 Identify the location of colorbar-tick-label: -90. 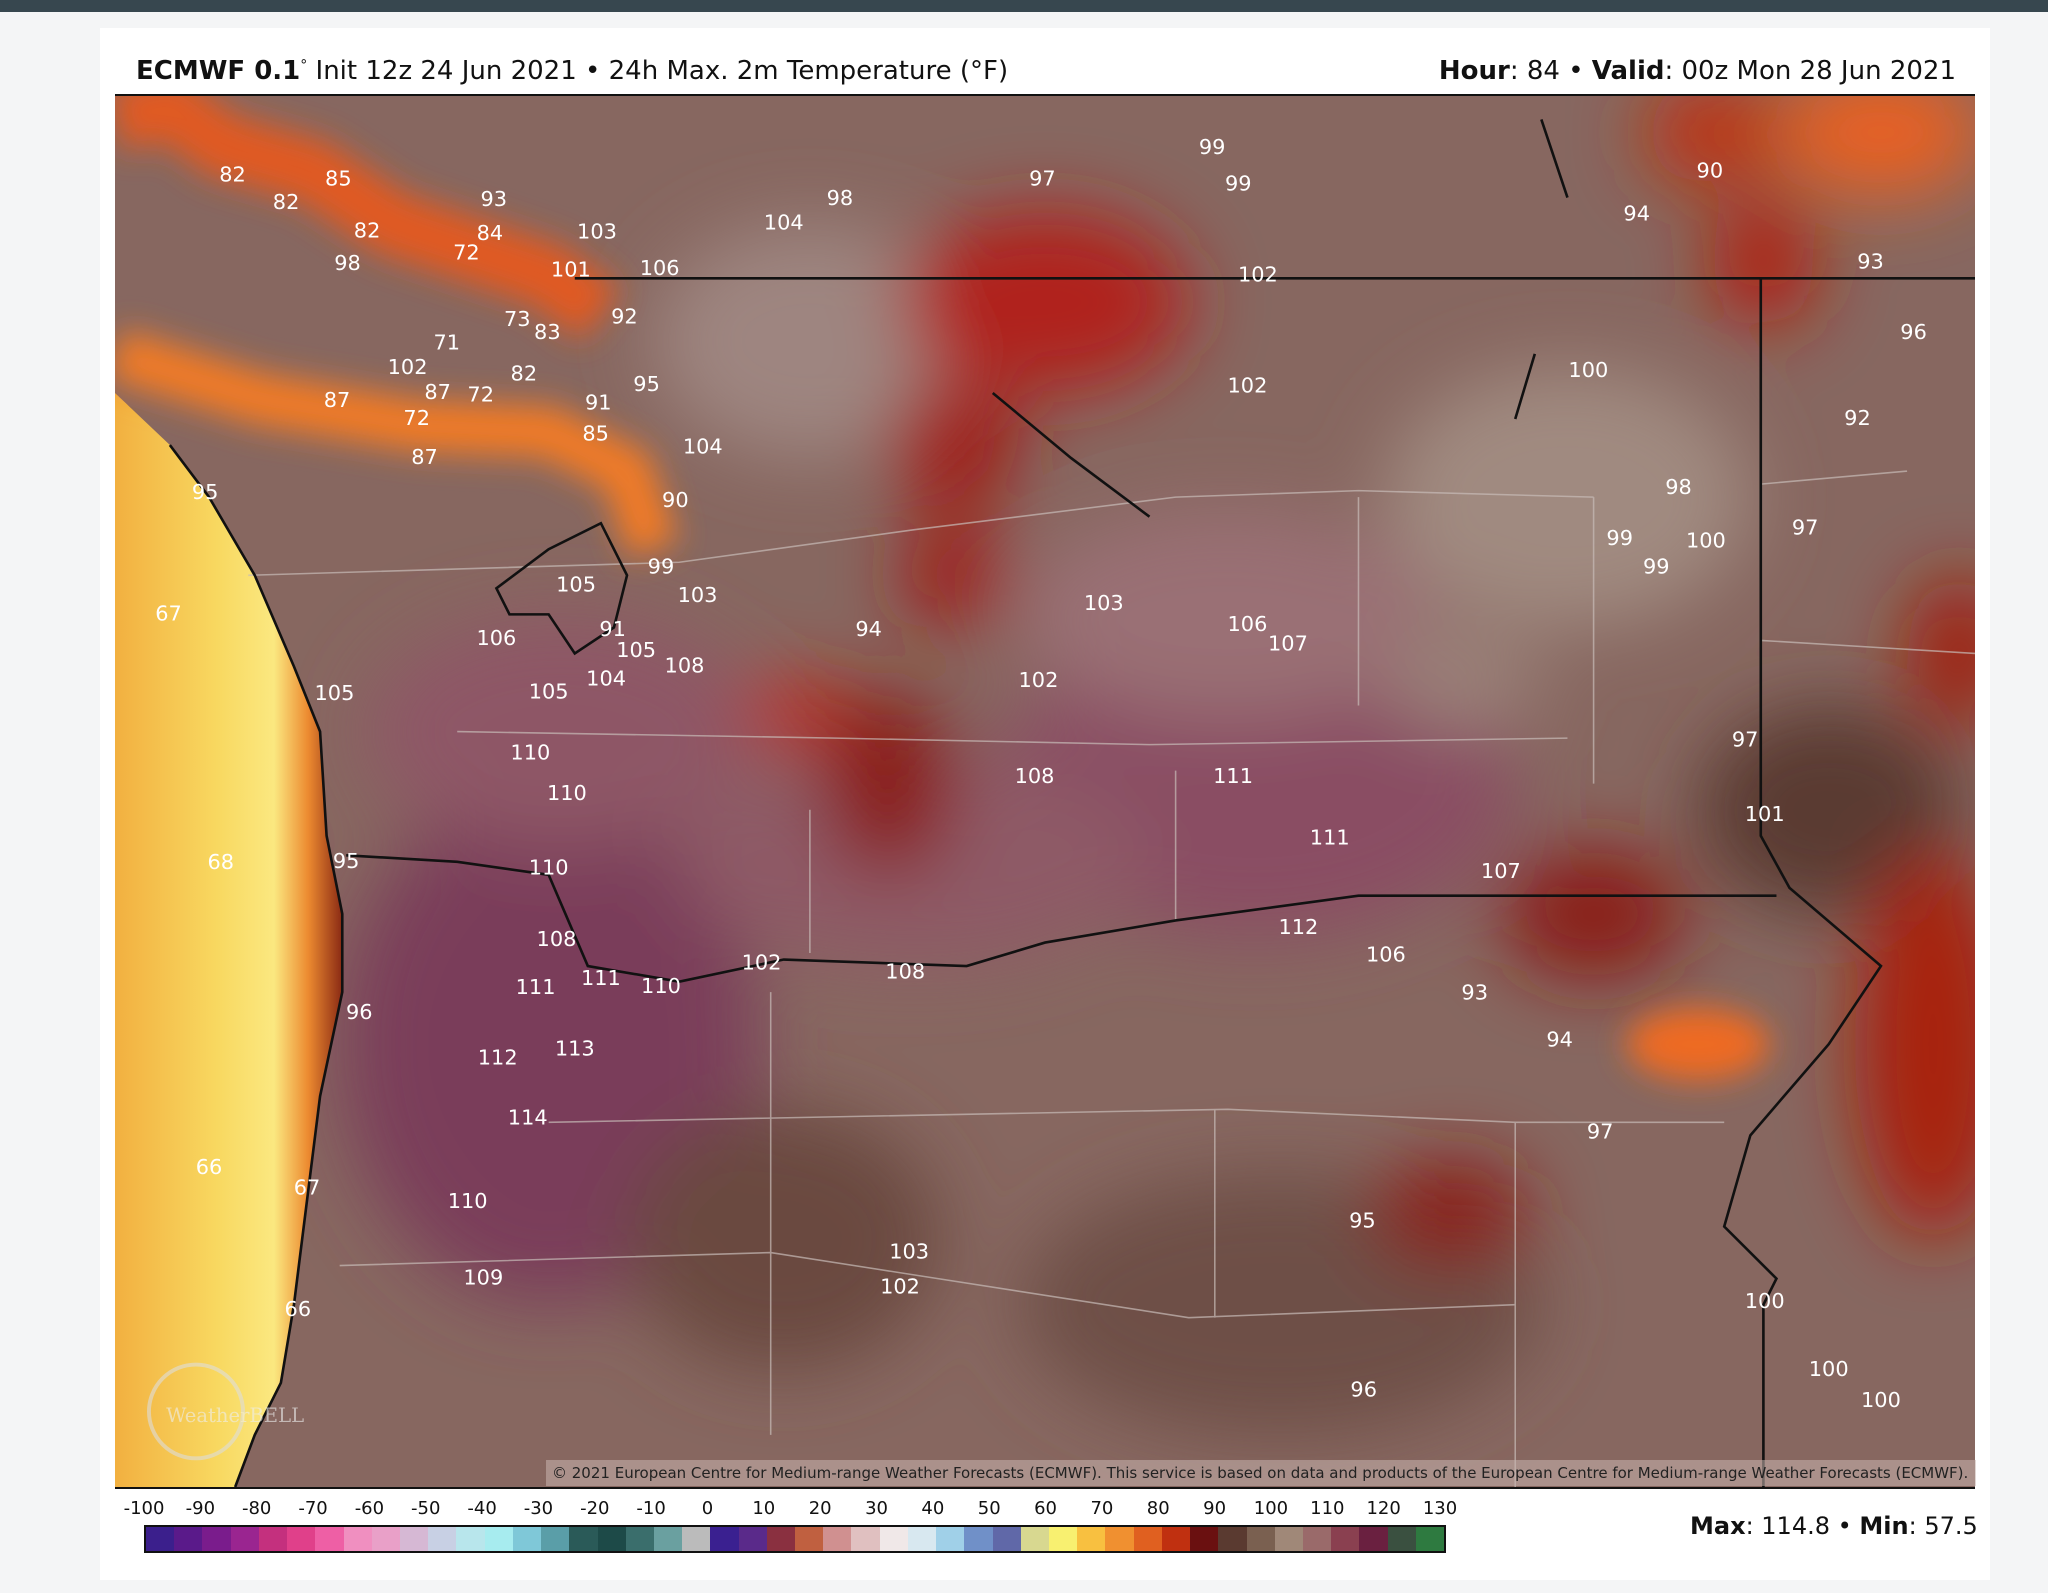
(200, 1508).